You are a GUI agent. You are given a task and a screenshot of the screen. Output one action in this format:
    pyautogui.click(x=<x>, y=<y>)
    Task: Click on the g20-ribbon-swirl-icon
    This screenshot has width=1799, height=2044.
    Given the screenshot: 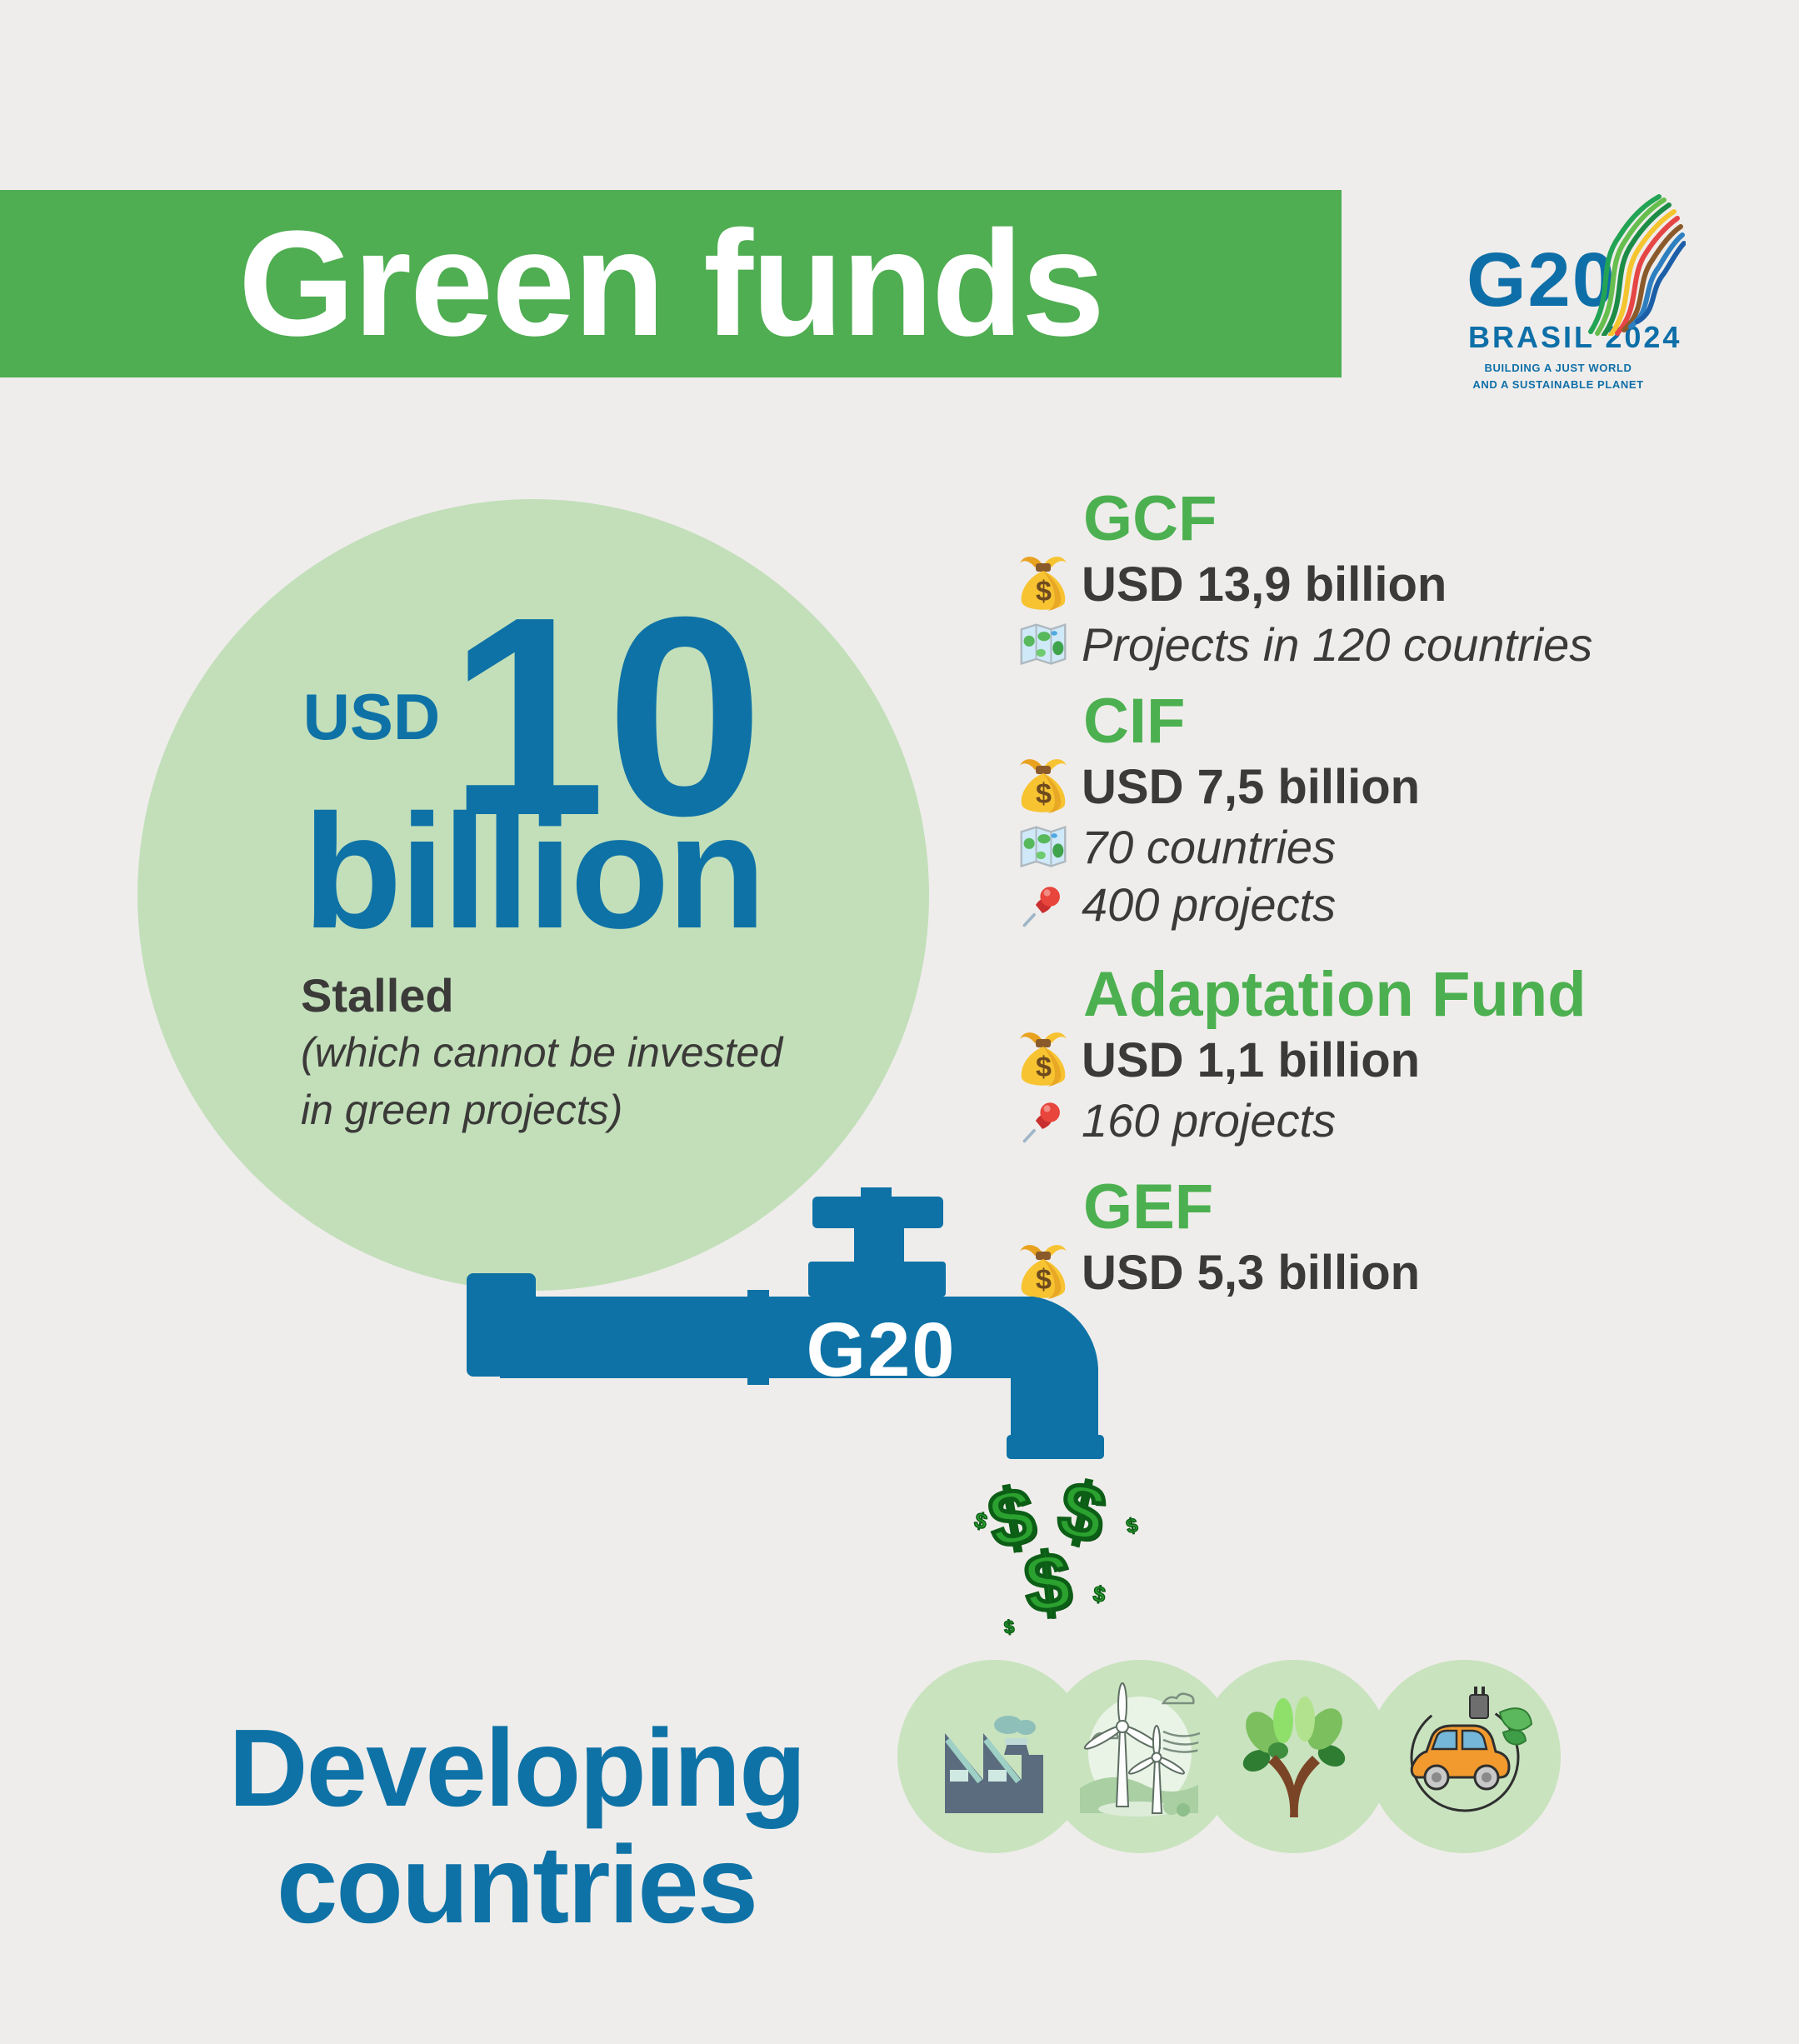 What is the action you would take?
    pyautogui.click(x=1637, y=265)
    